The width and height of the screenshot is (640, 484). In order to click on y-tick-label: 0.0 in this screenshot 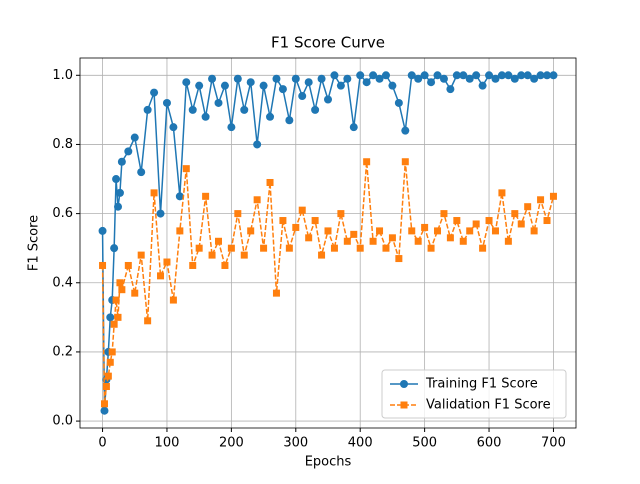, I will do `click(62, 421)`.